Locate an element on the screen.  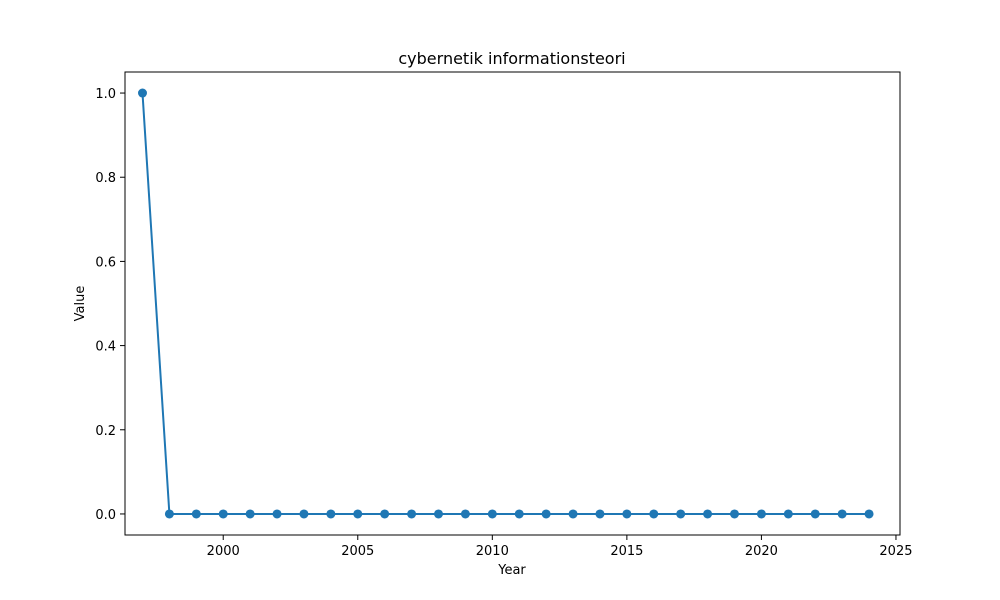
x-tick-label: 2010 is located at coordinates (492, 551).